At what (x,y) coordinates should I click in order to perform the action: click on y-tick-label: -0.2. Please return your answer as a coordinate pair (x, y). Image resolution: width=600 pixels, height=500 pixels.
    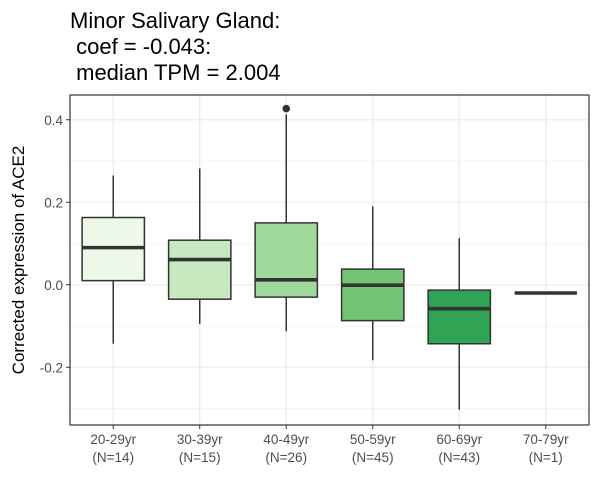
    Looking at the image, I should click on (51, 367).